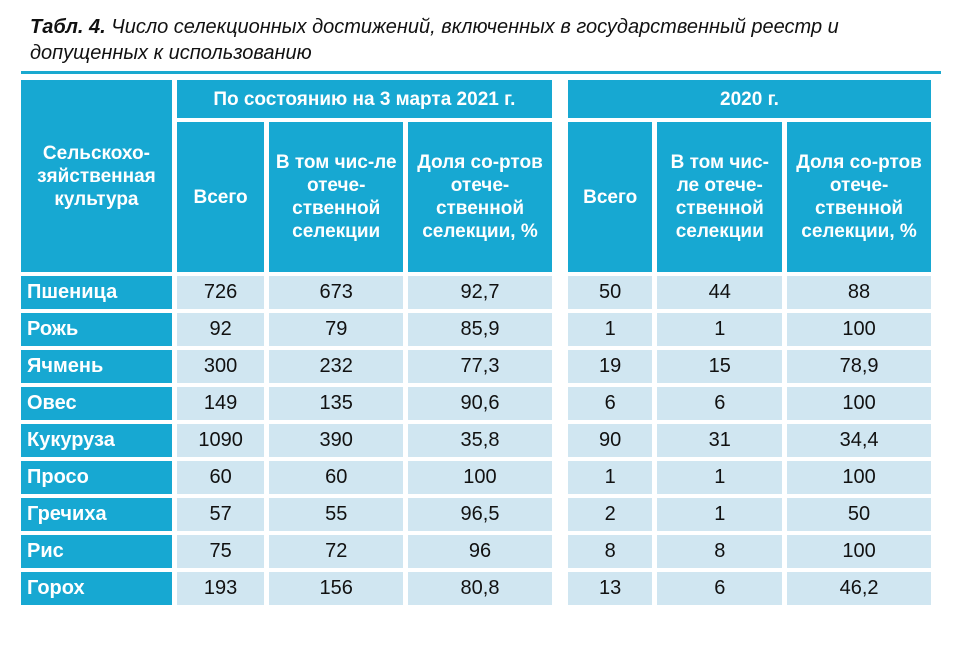 The width and height of the screenshot is (962, 656). Describe the element at coordinates (481, 72) in the screenshot. I see `caption-rule` at that location.